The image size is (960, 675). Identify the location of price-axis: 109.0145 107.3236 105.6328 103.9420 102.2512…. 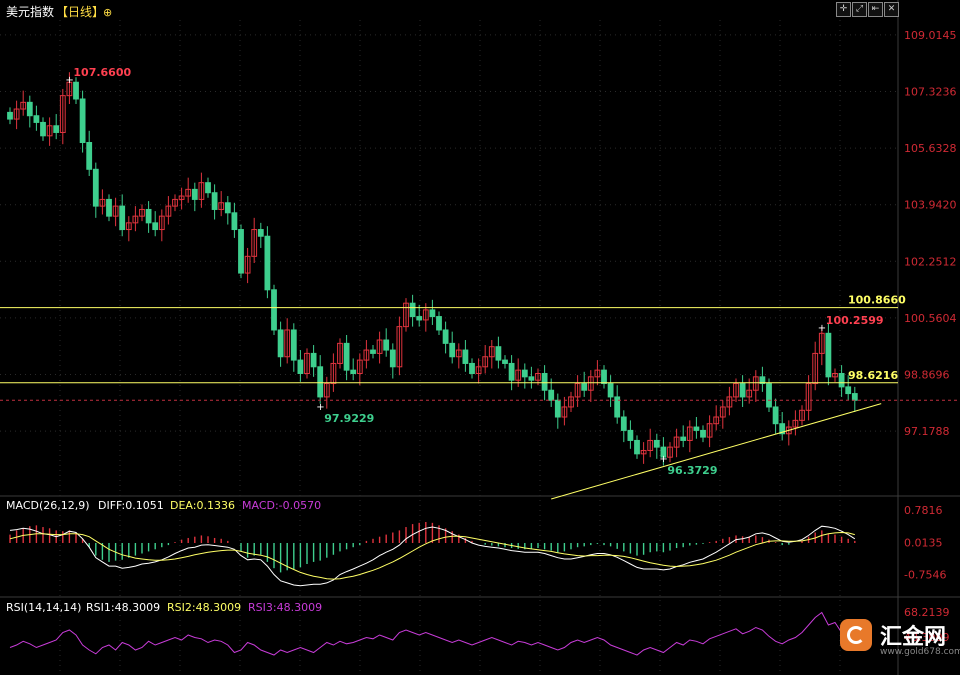
(930, 336).